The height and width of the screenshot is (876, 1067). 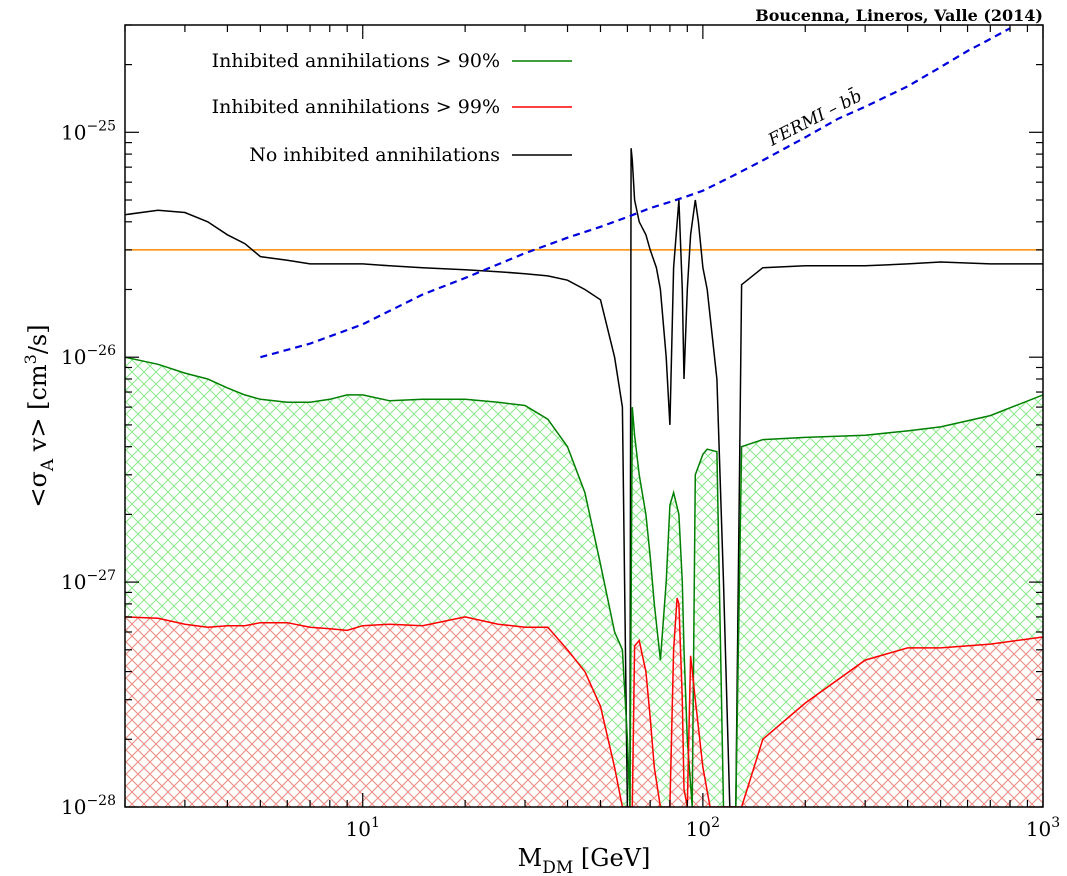 What do you see at coordinates (39, 415) in the screenshot?
I see `y-axis-label: <σA v> [cm3/s]` at bounding box center [39, 415].